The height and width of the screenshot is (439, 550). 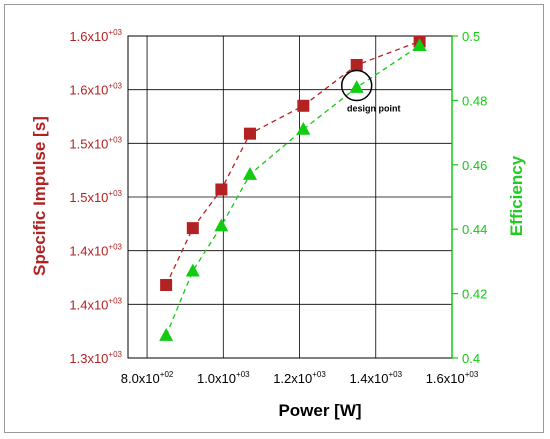 What do you see at coordinates (95, 358) in the screenshot?
I see `y-left-tick-label: 1.3x10+03` at bounding box center [95, 358].